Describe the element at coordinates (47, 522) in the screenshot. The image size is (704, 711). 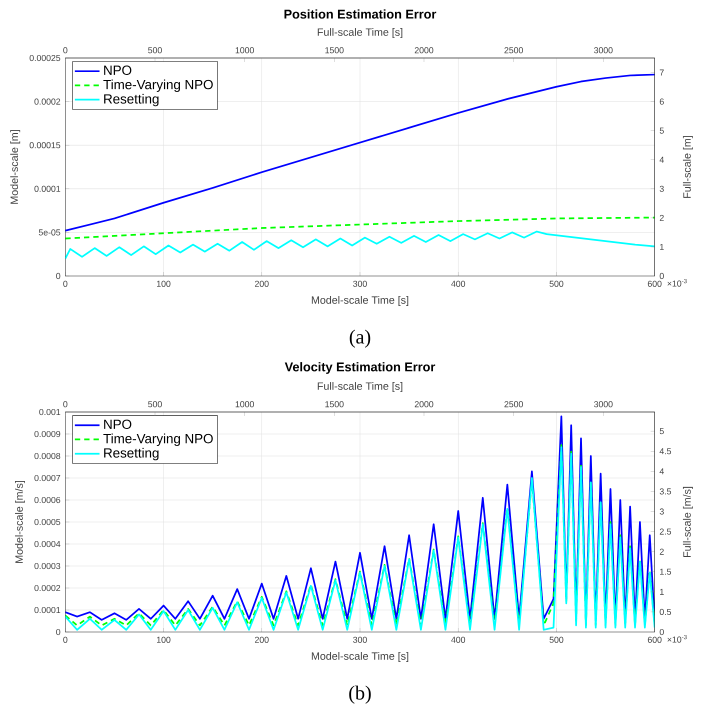
I see `y-tick-label: 0.0005` at that location.